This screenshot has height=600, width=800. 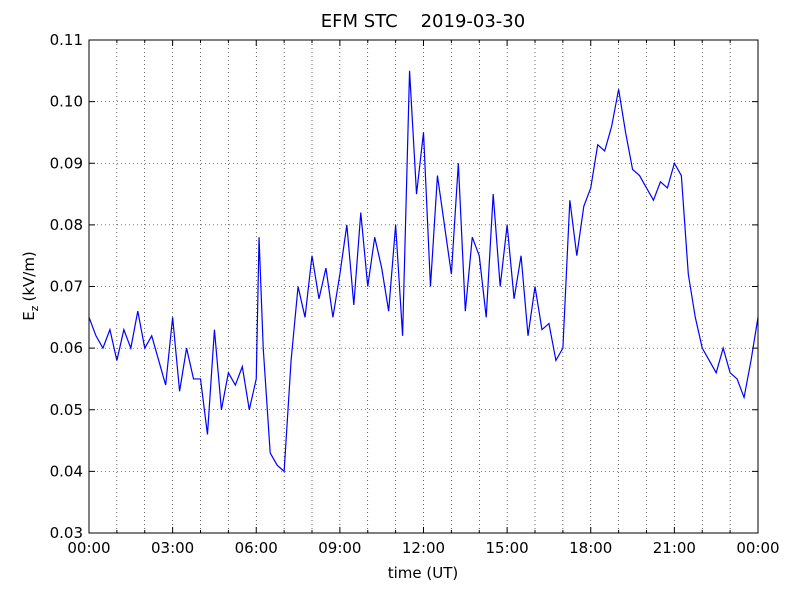 I want to click on x-tick-label: 15:00, so click(x=507, y=548).